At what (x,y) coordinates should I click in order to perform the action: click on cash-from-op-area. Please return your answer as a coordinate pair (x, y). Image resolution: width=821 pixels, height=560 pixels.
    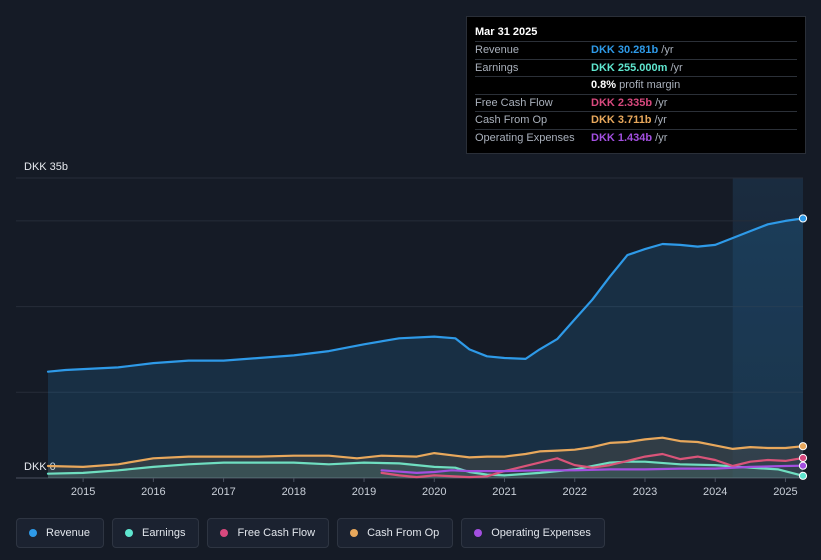
    Looking at the image, I should click on (425, 457).